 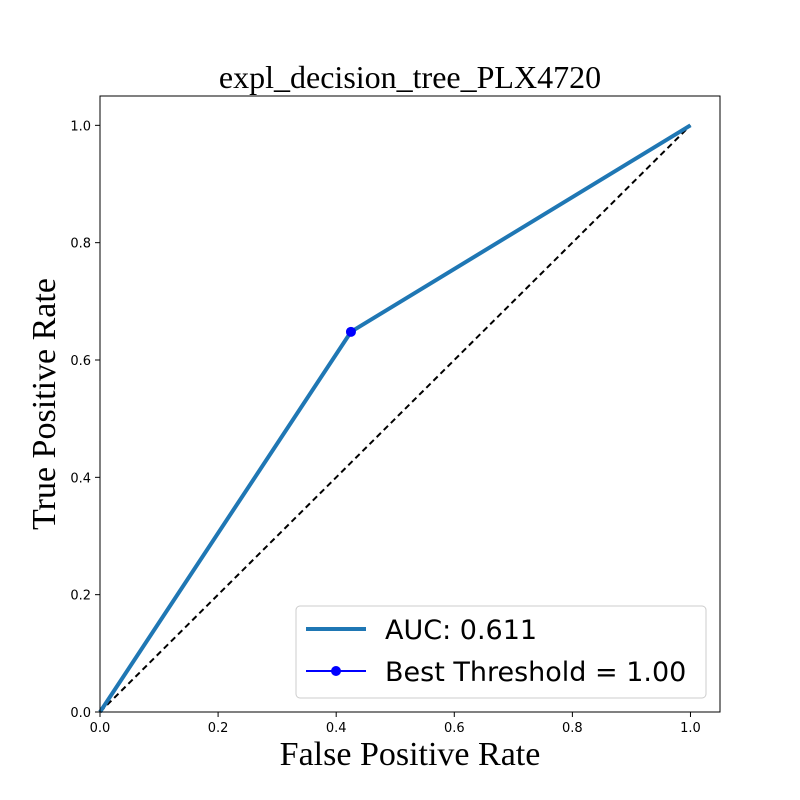 What do you see at coordinates (410, 77) in the screenshot?
I see `chart-title: expl_decision_tree_PLX4720` at bounding box center [410, 77].